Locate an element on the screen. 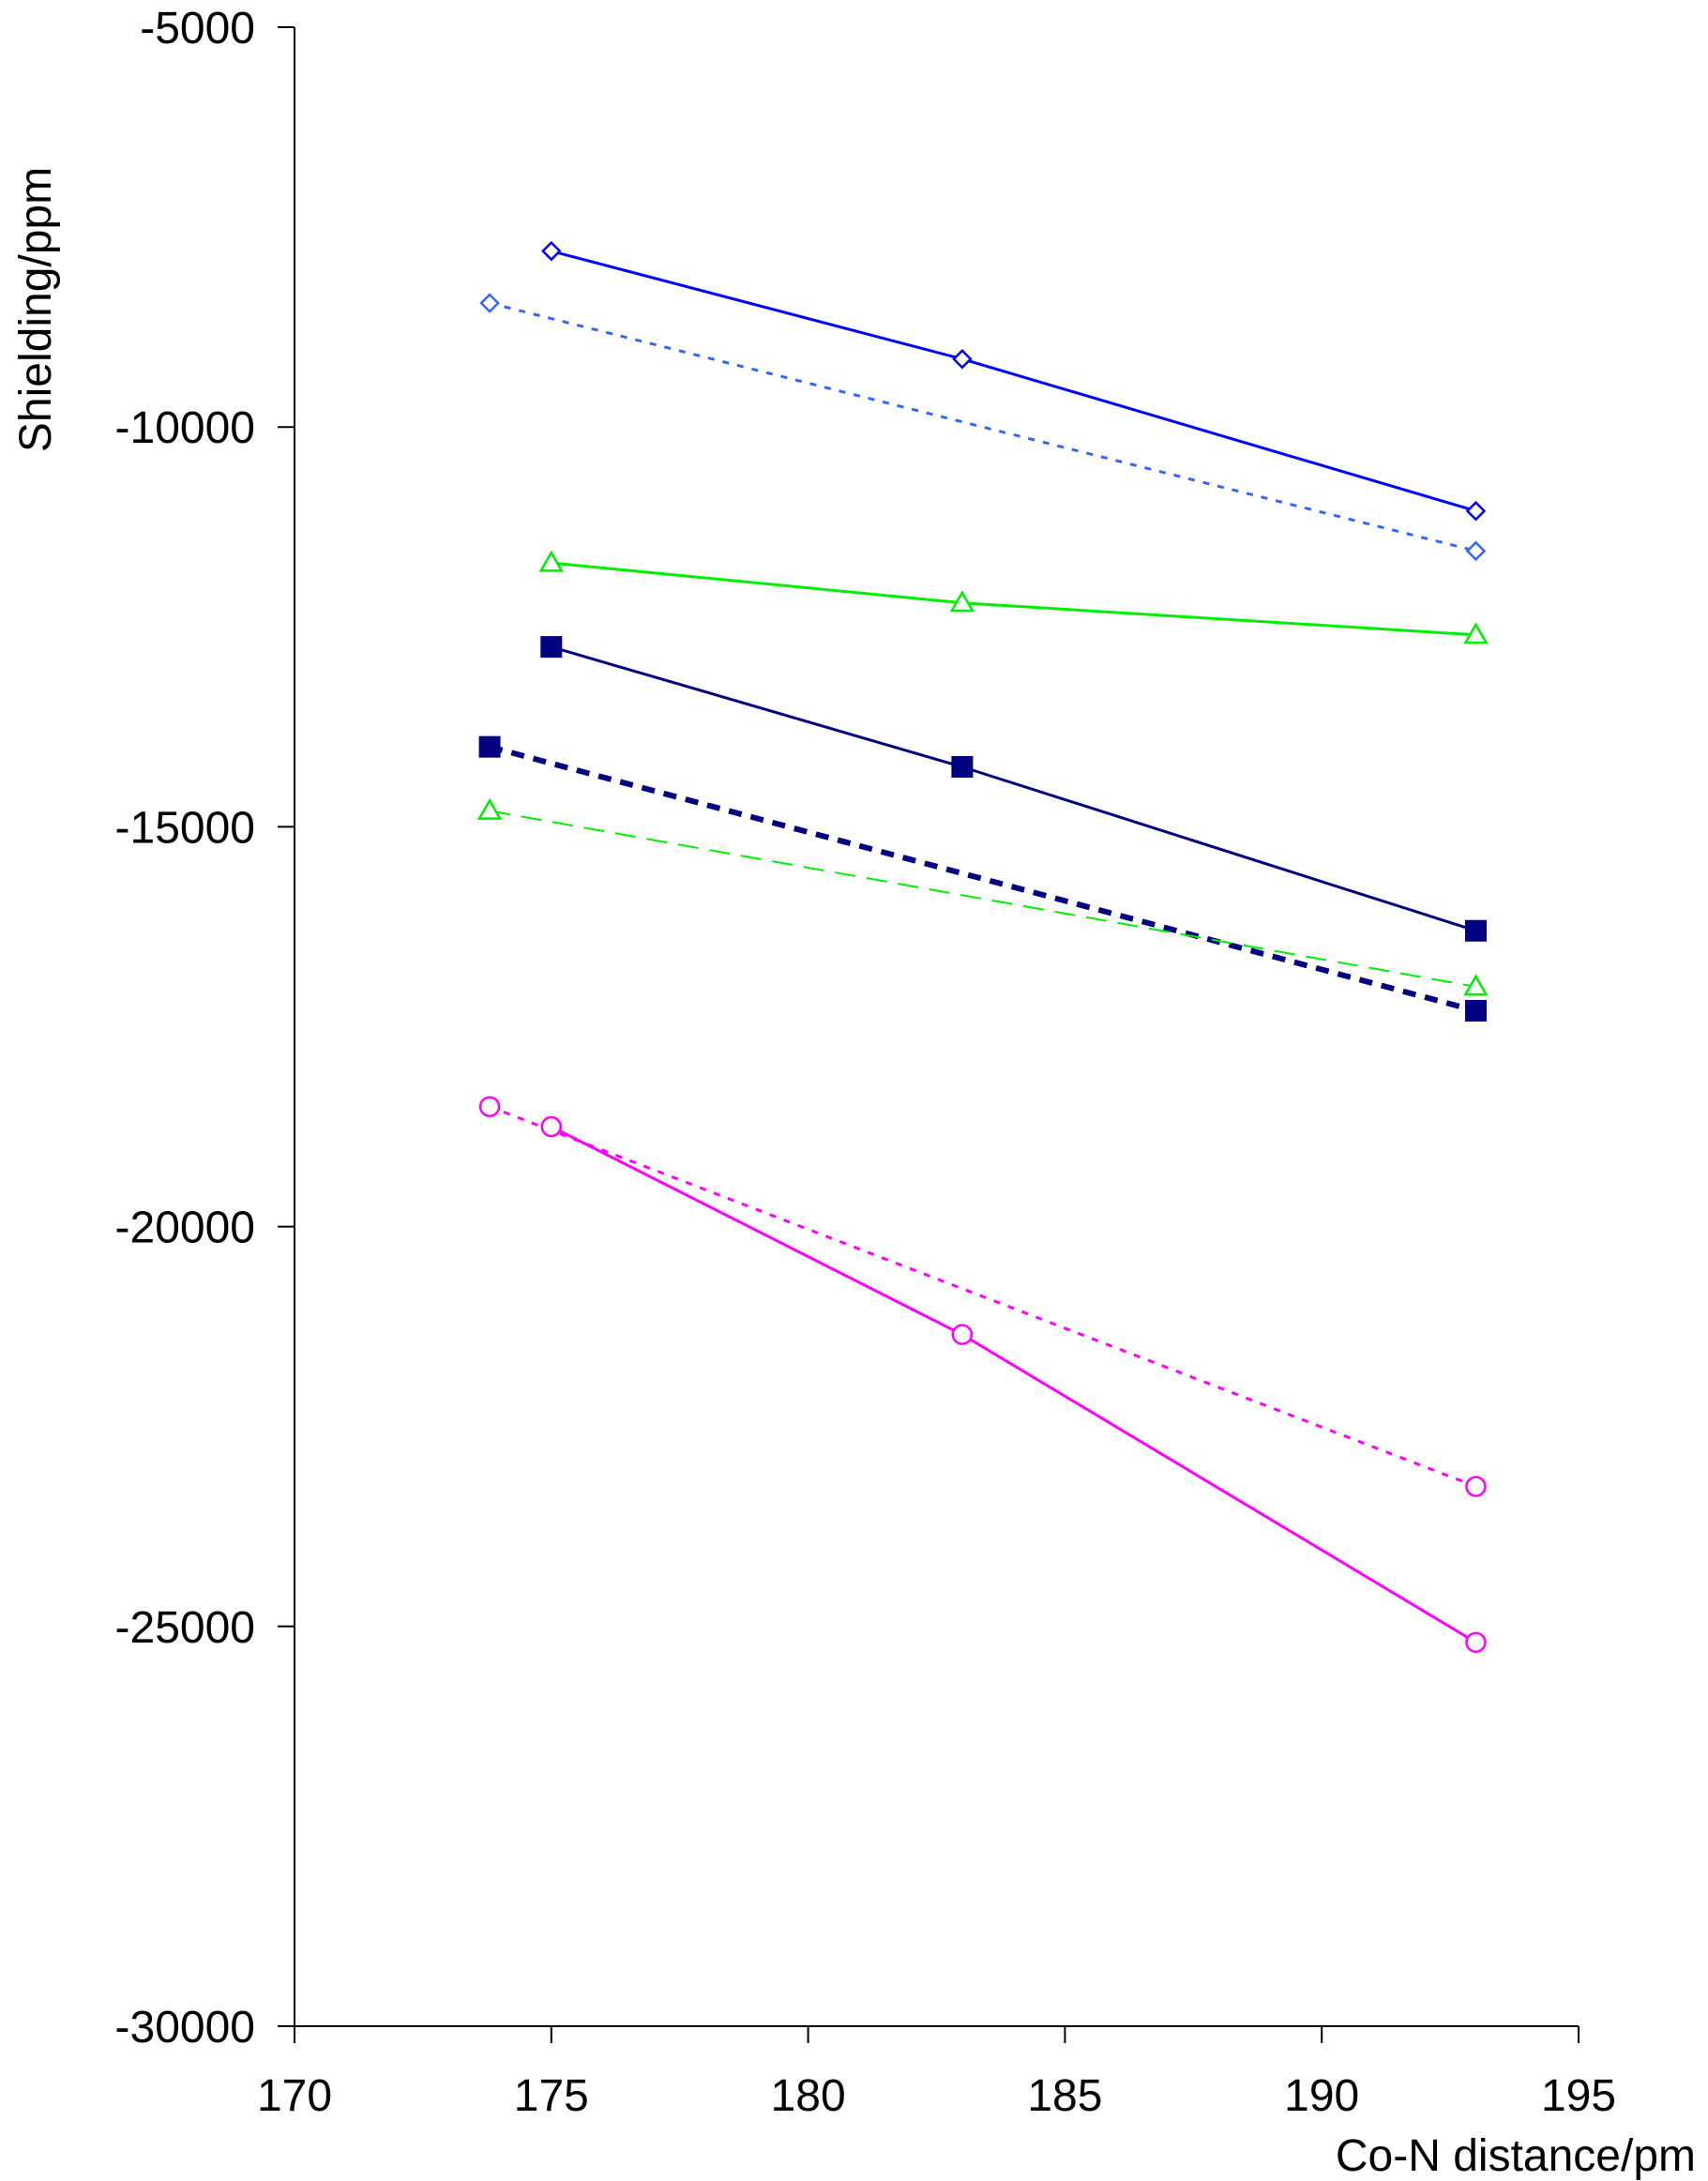 This screenshot has width=1708, height=2181. y-tick-label: -10000 is located at coordinates (185, 428).